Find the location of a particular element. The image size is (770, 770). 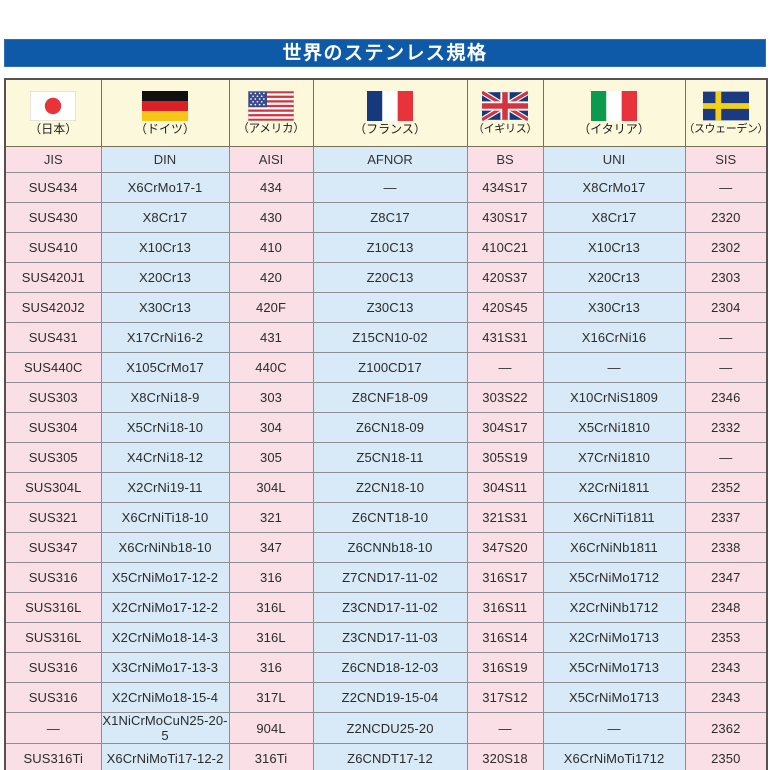

table-row: SUS440C X105CrMo17 440C Z100CD17— — — is located at coordinates (386, 367).